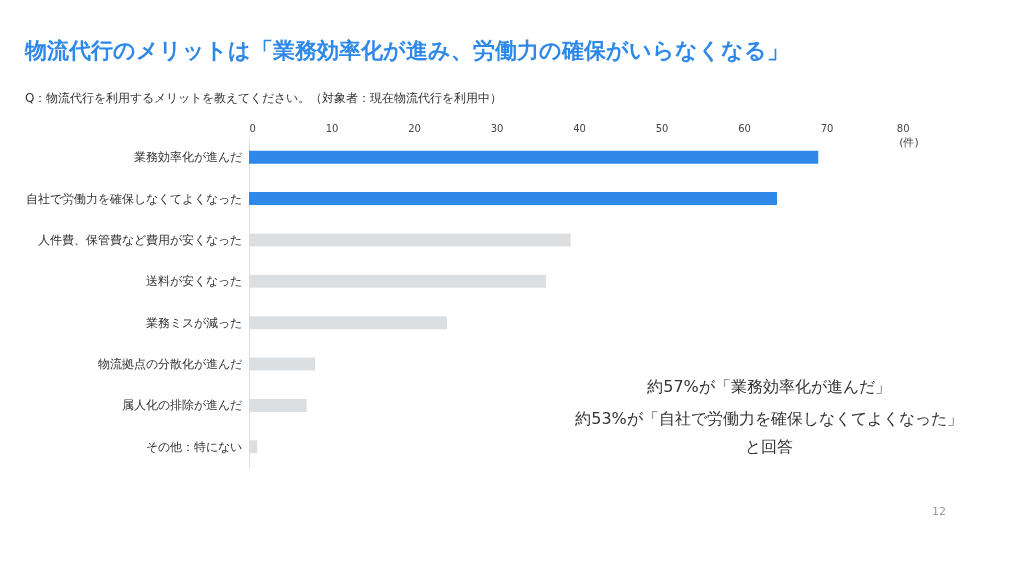 This screenshot has width=1024, height=576. Describe the element at coordinates (181, 405) in the screenshot. I see `y-tick-label: 属人化の排除が進んだ` at that location.